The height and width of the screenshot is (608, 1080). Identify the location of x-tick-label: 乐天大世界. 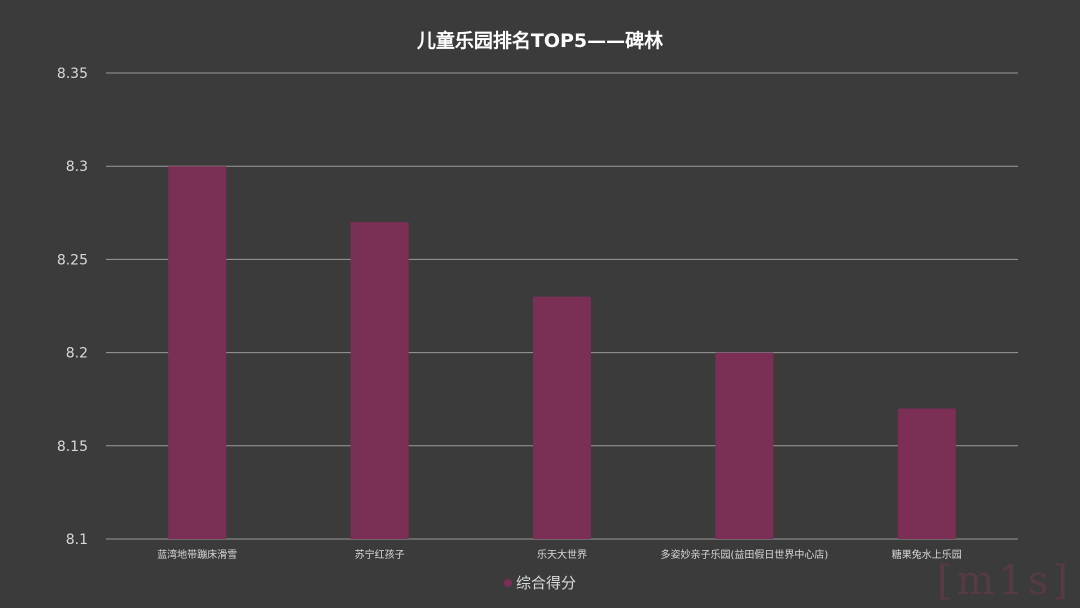
(562, 554).